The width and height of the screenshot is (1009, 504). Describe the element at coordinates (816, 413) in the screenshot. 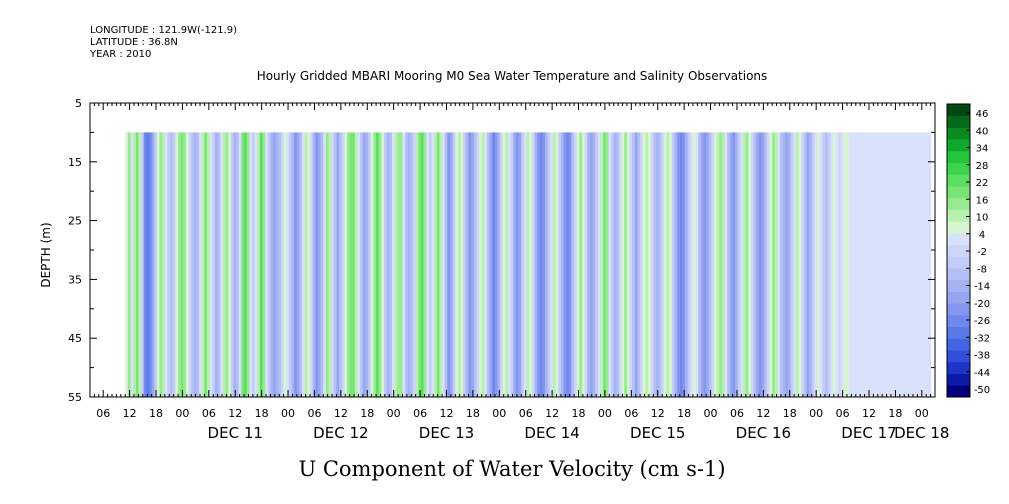

I see `x-tick-label: 00` at that location.